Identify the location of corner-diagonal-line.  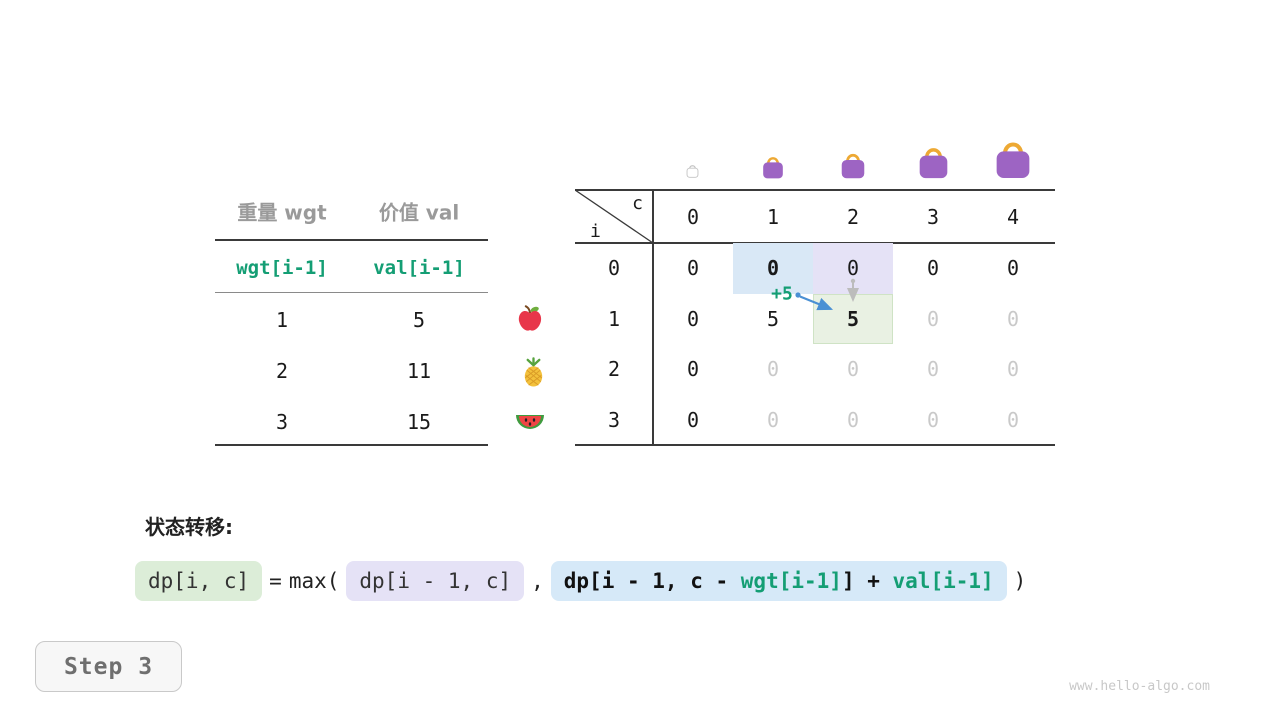
(614, 216).